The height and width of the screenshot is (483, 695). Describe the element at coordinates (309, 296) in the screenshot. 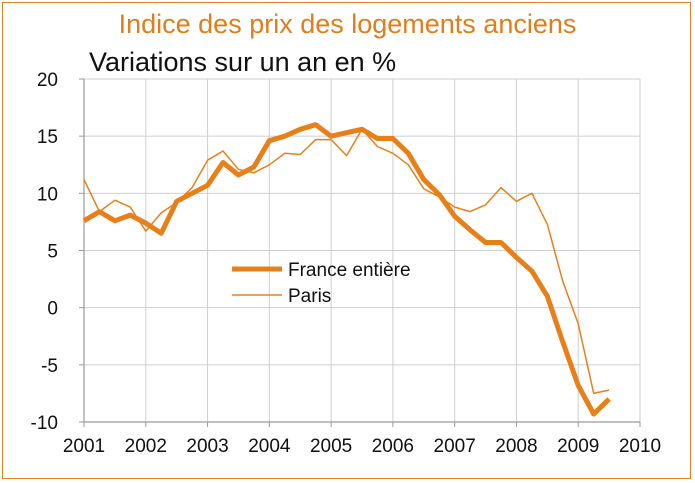

I see `legend-label-paris: Paris` at that location.